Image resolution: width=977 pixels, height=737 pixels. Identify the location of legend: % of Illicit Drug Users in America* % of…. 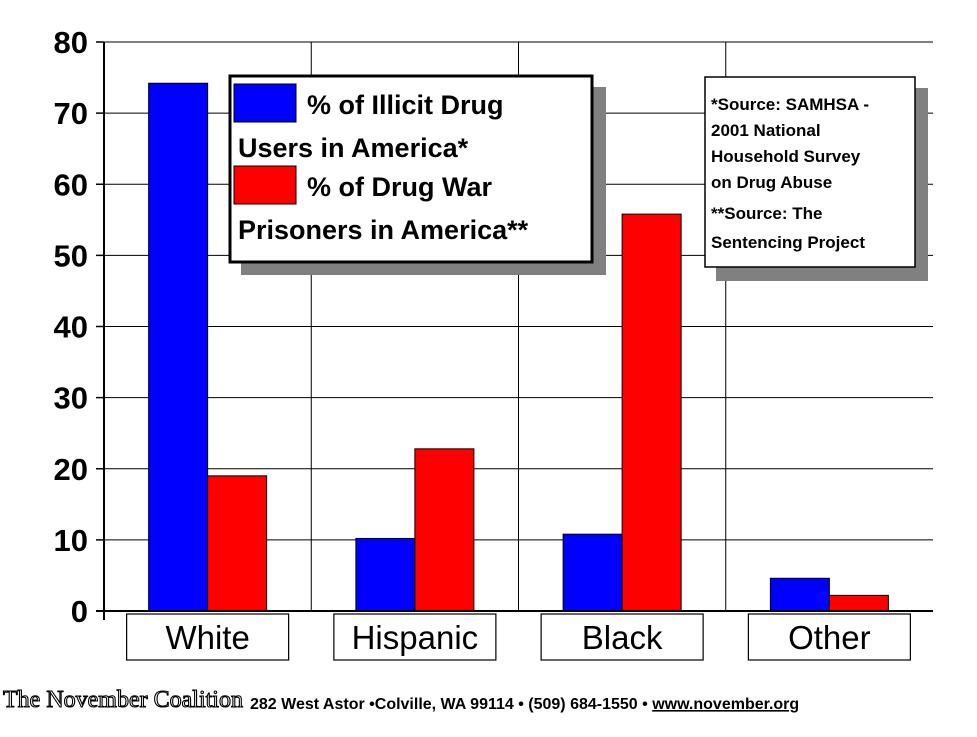
(417, 174).